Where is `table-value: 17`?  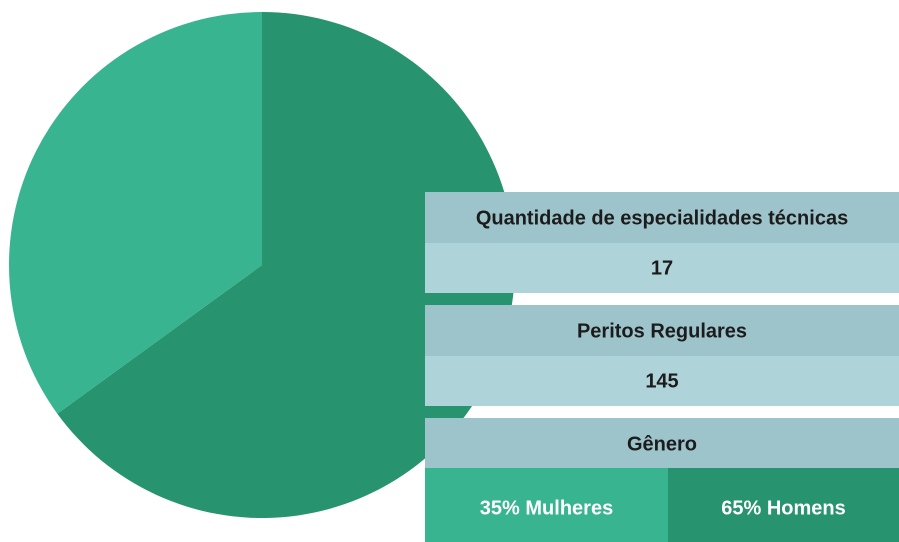
table-value: 17 is located at coordinates (662, 268).